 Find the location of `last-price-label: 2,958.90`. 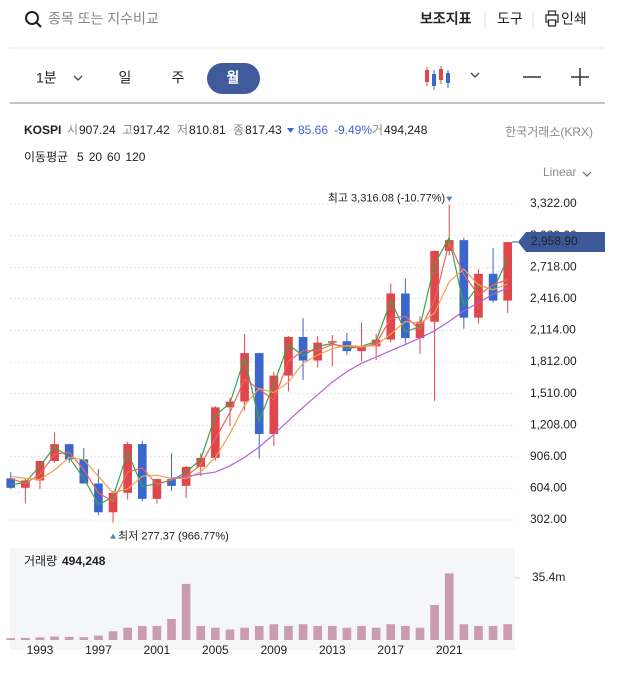

last-price-label: 2,958.90 is located at coordinates (554, 241).